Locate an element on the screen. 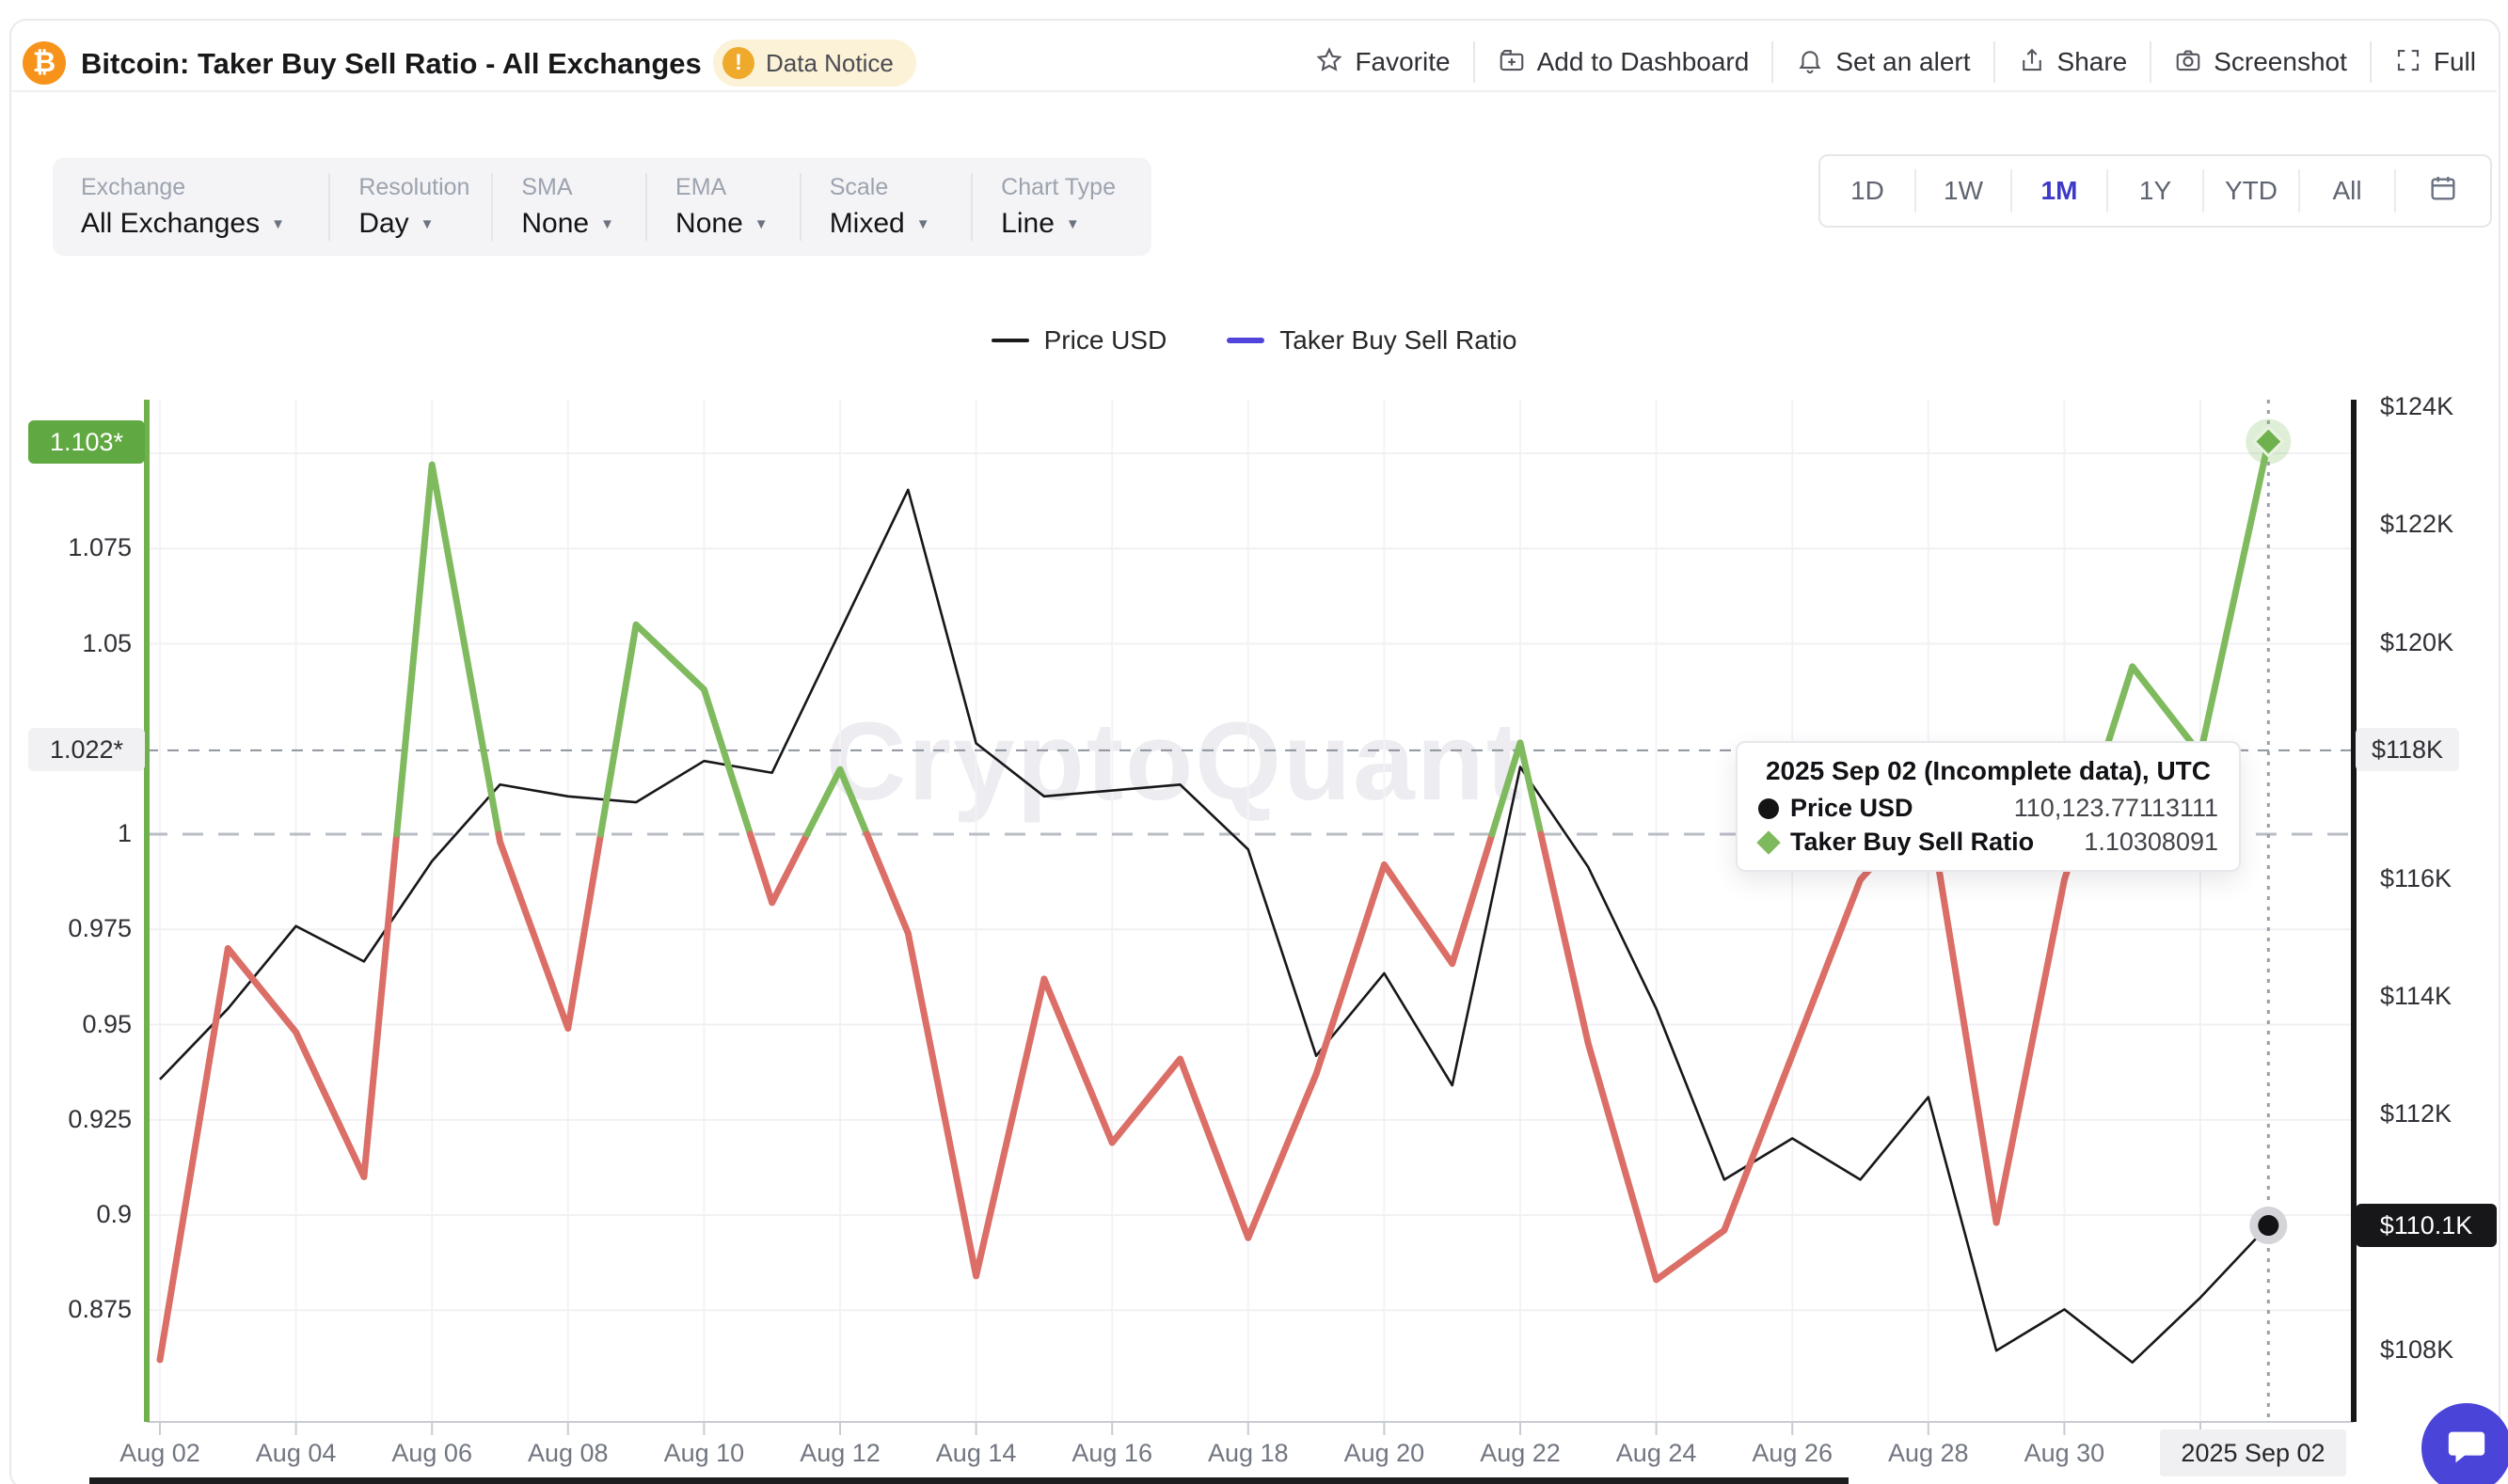 The height and width of the screenshot is (1484, 2508). legend-ratio-label: Taker Buy Sell Ratio is located at coordinates (1398, 340).